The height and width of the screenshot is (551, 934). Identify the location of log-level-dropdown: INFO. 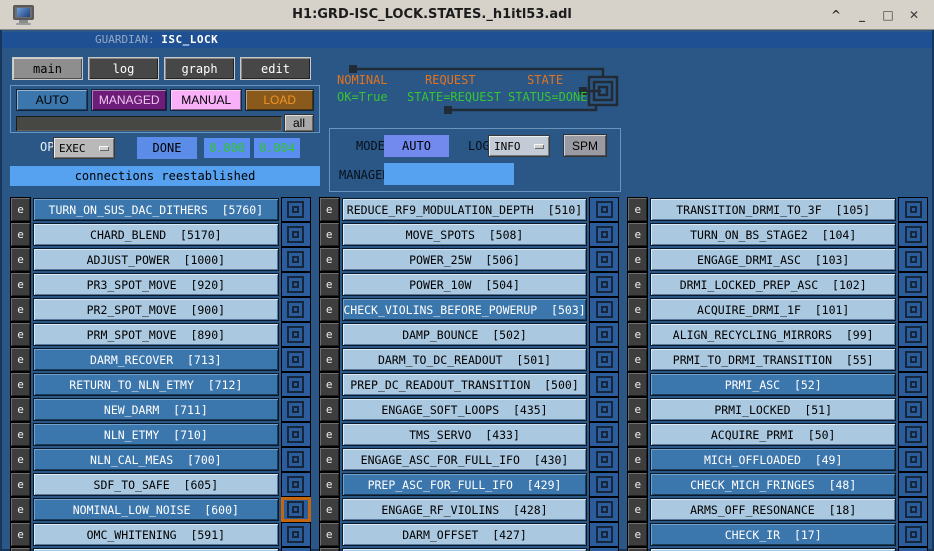
(519, 146).